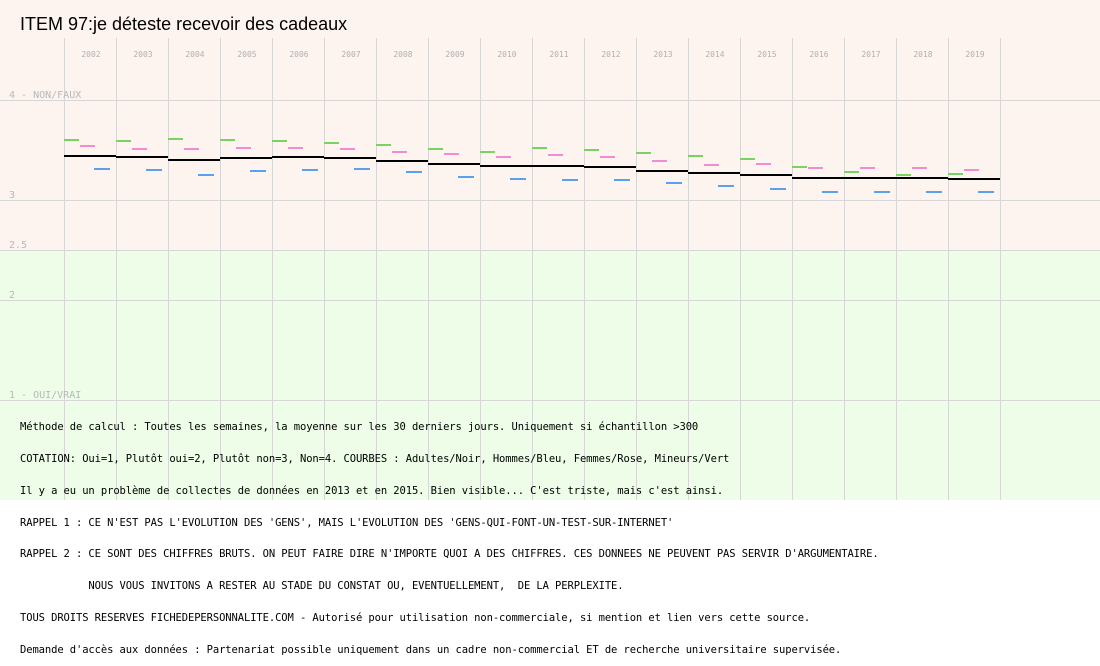  Describe the element at coordinates (532, 165) in the screenshot. I see `chart-marks` at that location.